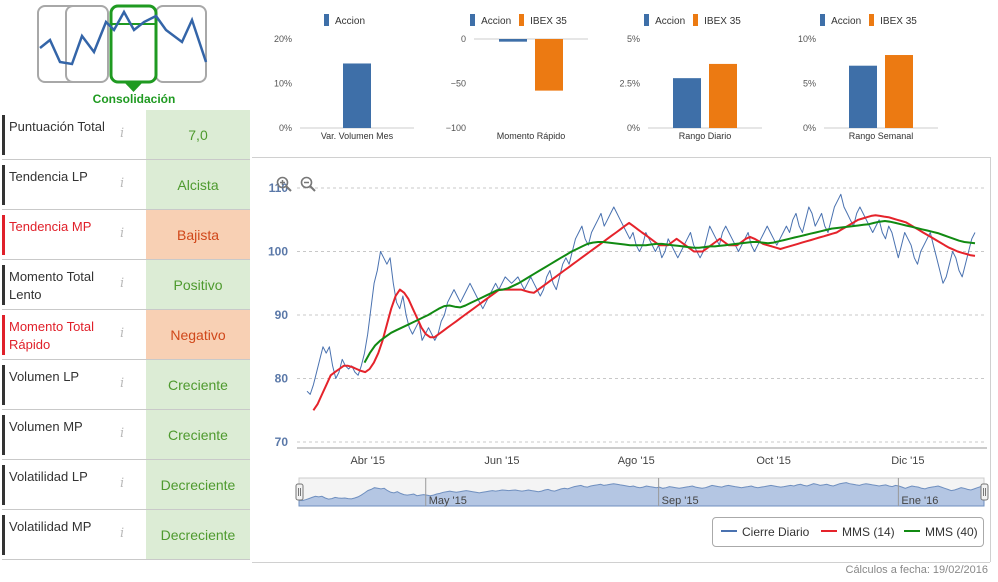 This screenshot has height=582, width=998. What do you see at coordinates (48, 176) in the screenshot?
I see `indicator-label: Tendencia LP` at bounding box center [48, 176].